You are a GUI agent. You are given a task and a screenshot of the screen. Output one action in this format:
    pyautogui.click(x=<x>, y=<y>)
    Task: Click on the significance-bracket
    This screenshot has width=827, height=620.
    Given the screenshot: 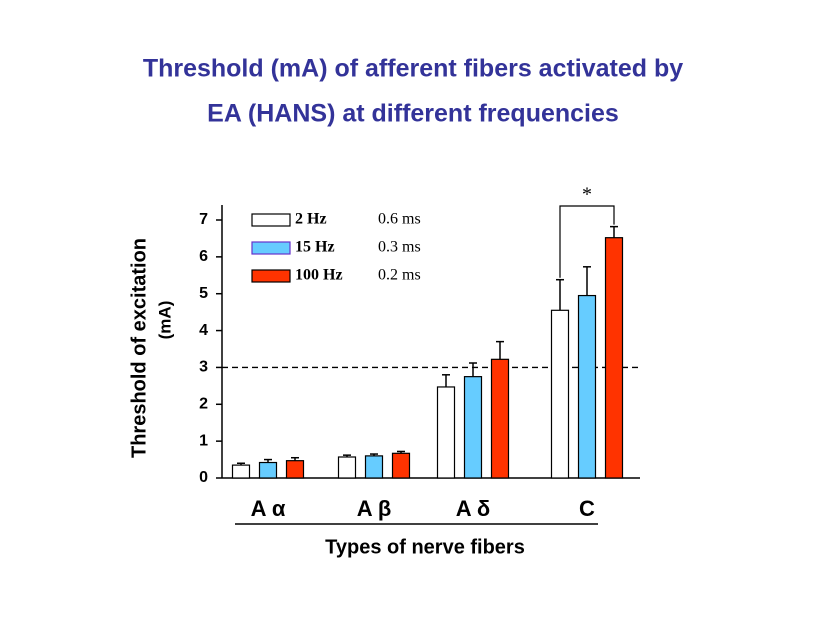 What is the action you would take?
    pyautogui.click(x=587, y=241)
    